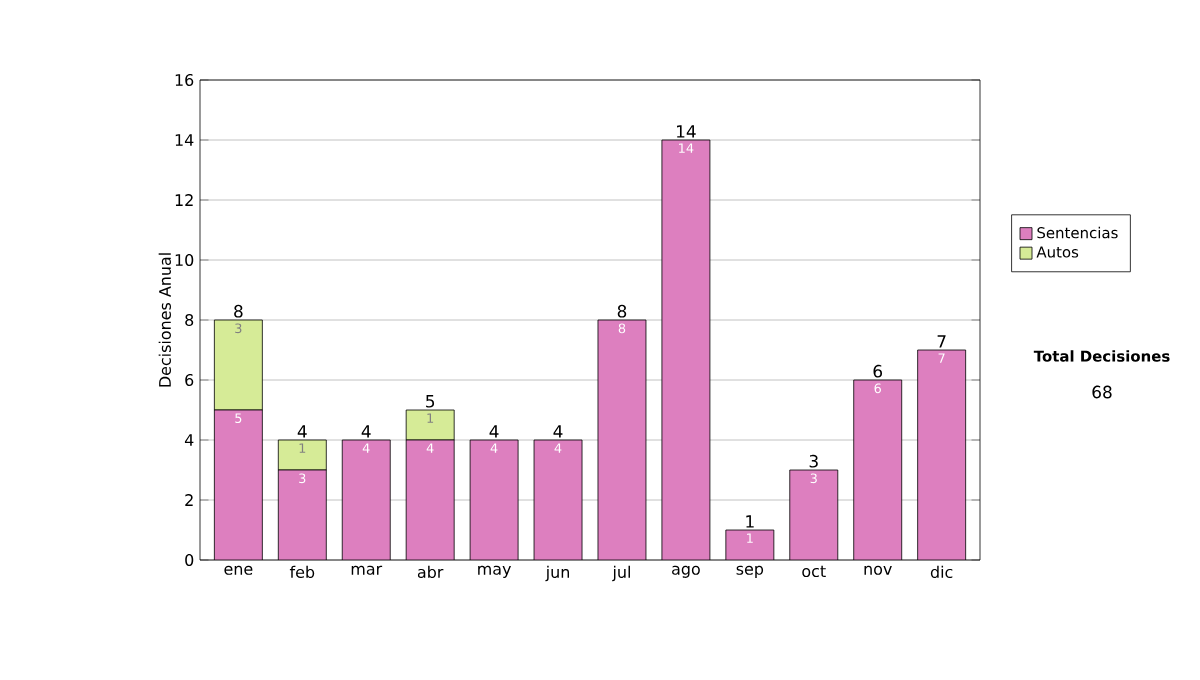 Image resolution: width=1200 pixels, height=680 pixels. What do you see at coordinates (813, 461) in the screenshot?
I see `total-label: 3` at bounding box center [813, 461].